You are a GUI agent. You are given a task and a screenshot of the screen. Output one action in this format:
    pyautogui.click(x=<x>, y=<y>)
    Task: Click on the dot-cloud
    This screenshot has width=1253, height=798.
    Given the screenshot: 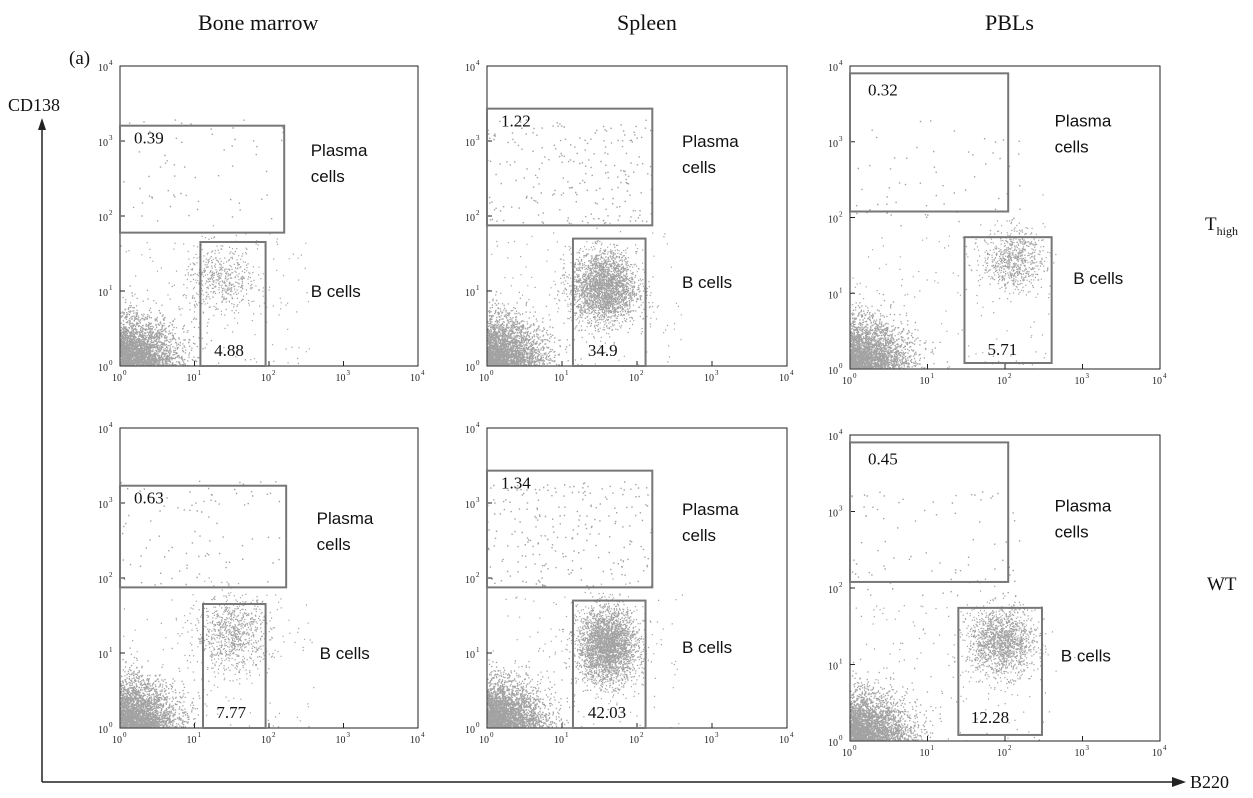 What is the action you would take?
    pyautogui.click(x=584, y=242)
    